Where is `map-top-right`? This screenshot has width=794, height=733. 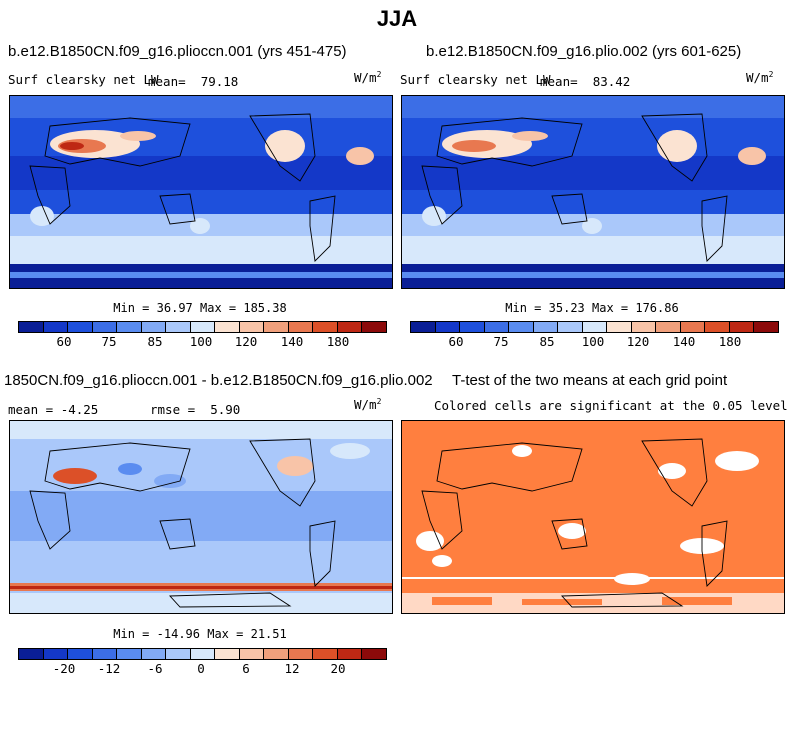
map-top-right is located at coordinates (593, 192).